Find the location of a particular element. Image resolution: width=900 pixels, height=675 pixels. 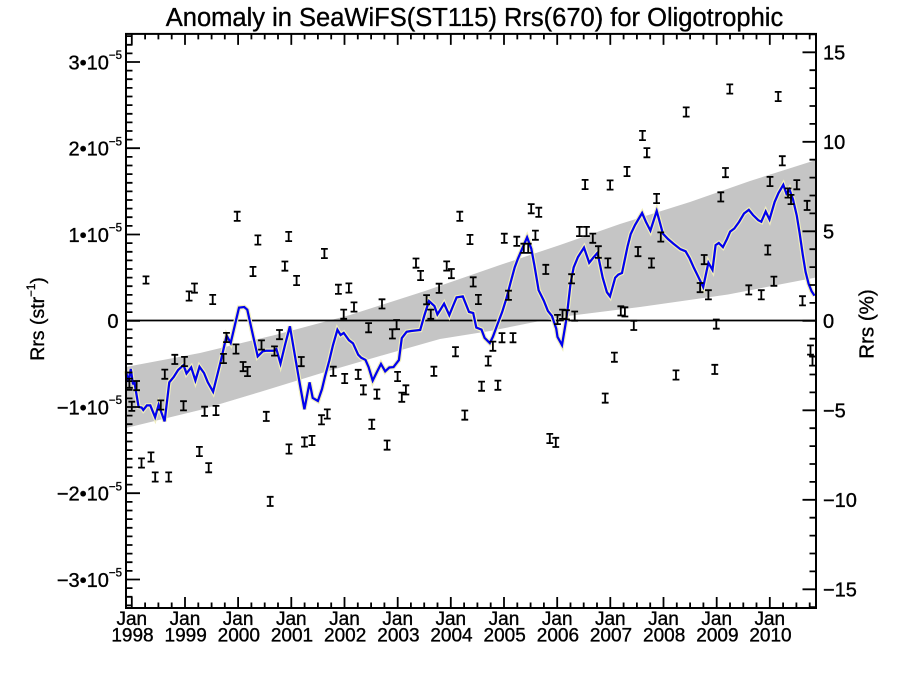

svg-text: 1998 is located at coordinates (132, 636).